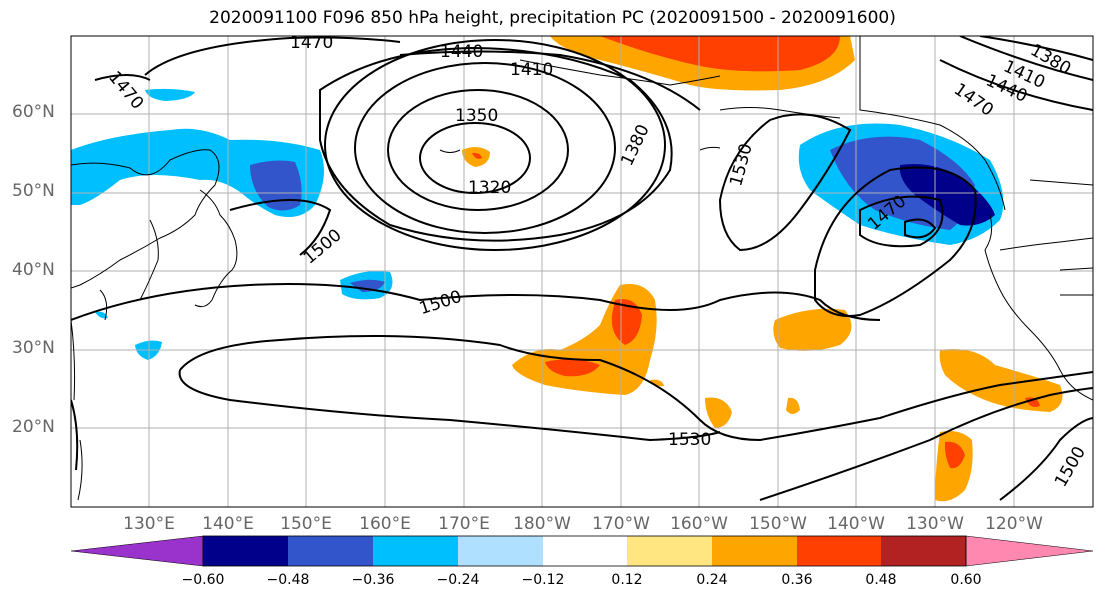 The image size is (1105, 601). I want to click on contour-label: 1380, so click(635, 145).